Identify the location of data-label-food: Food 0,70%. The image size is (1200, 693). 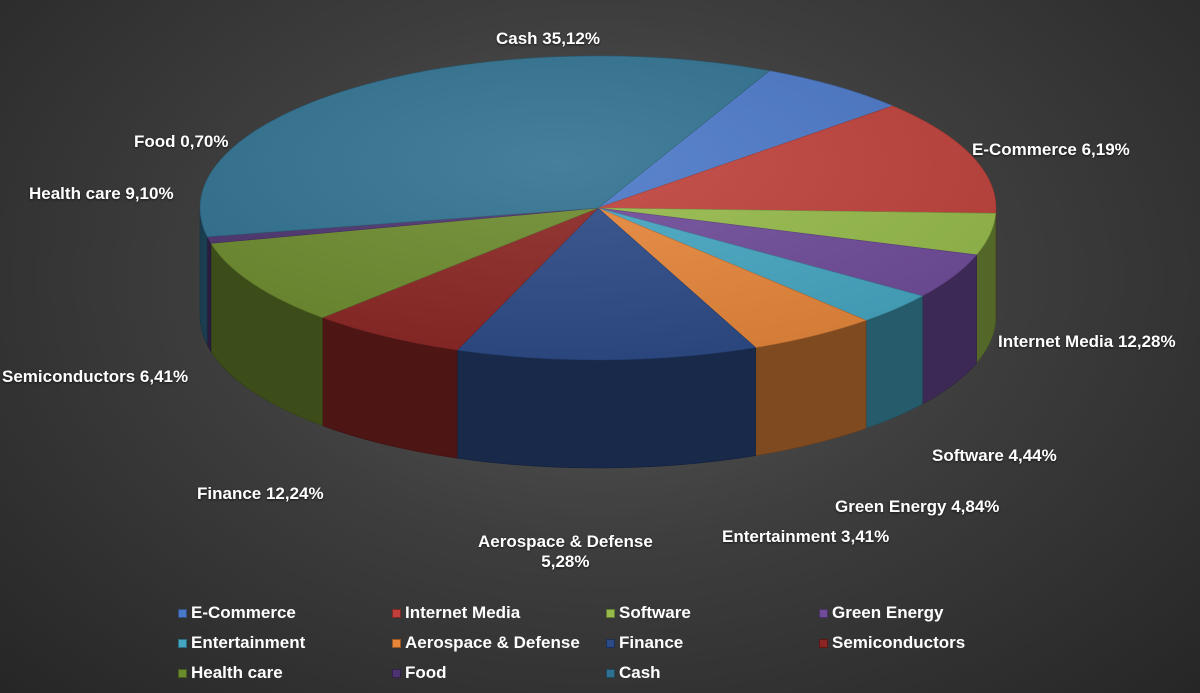
(181, 141).